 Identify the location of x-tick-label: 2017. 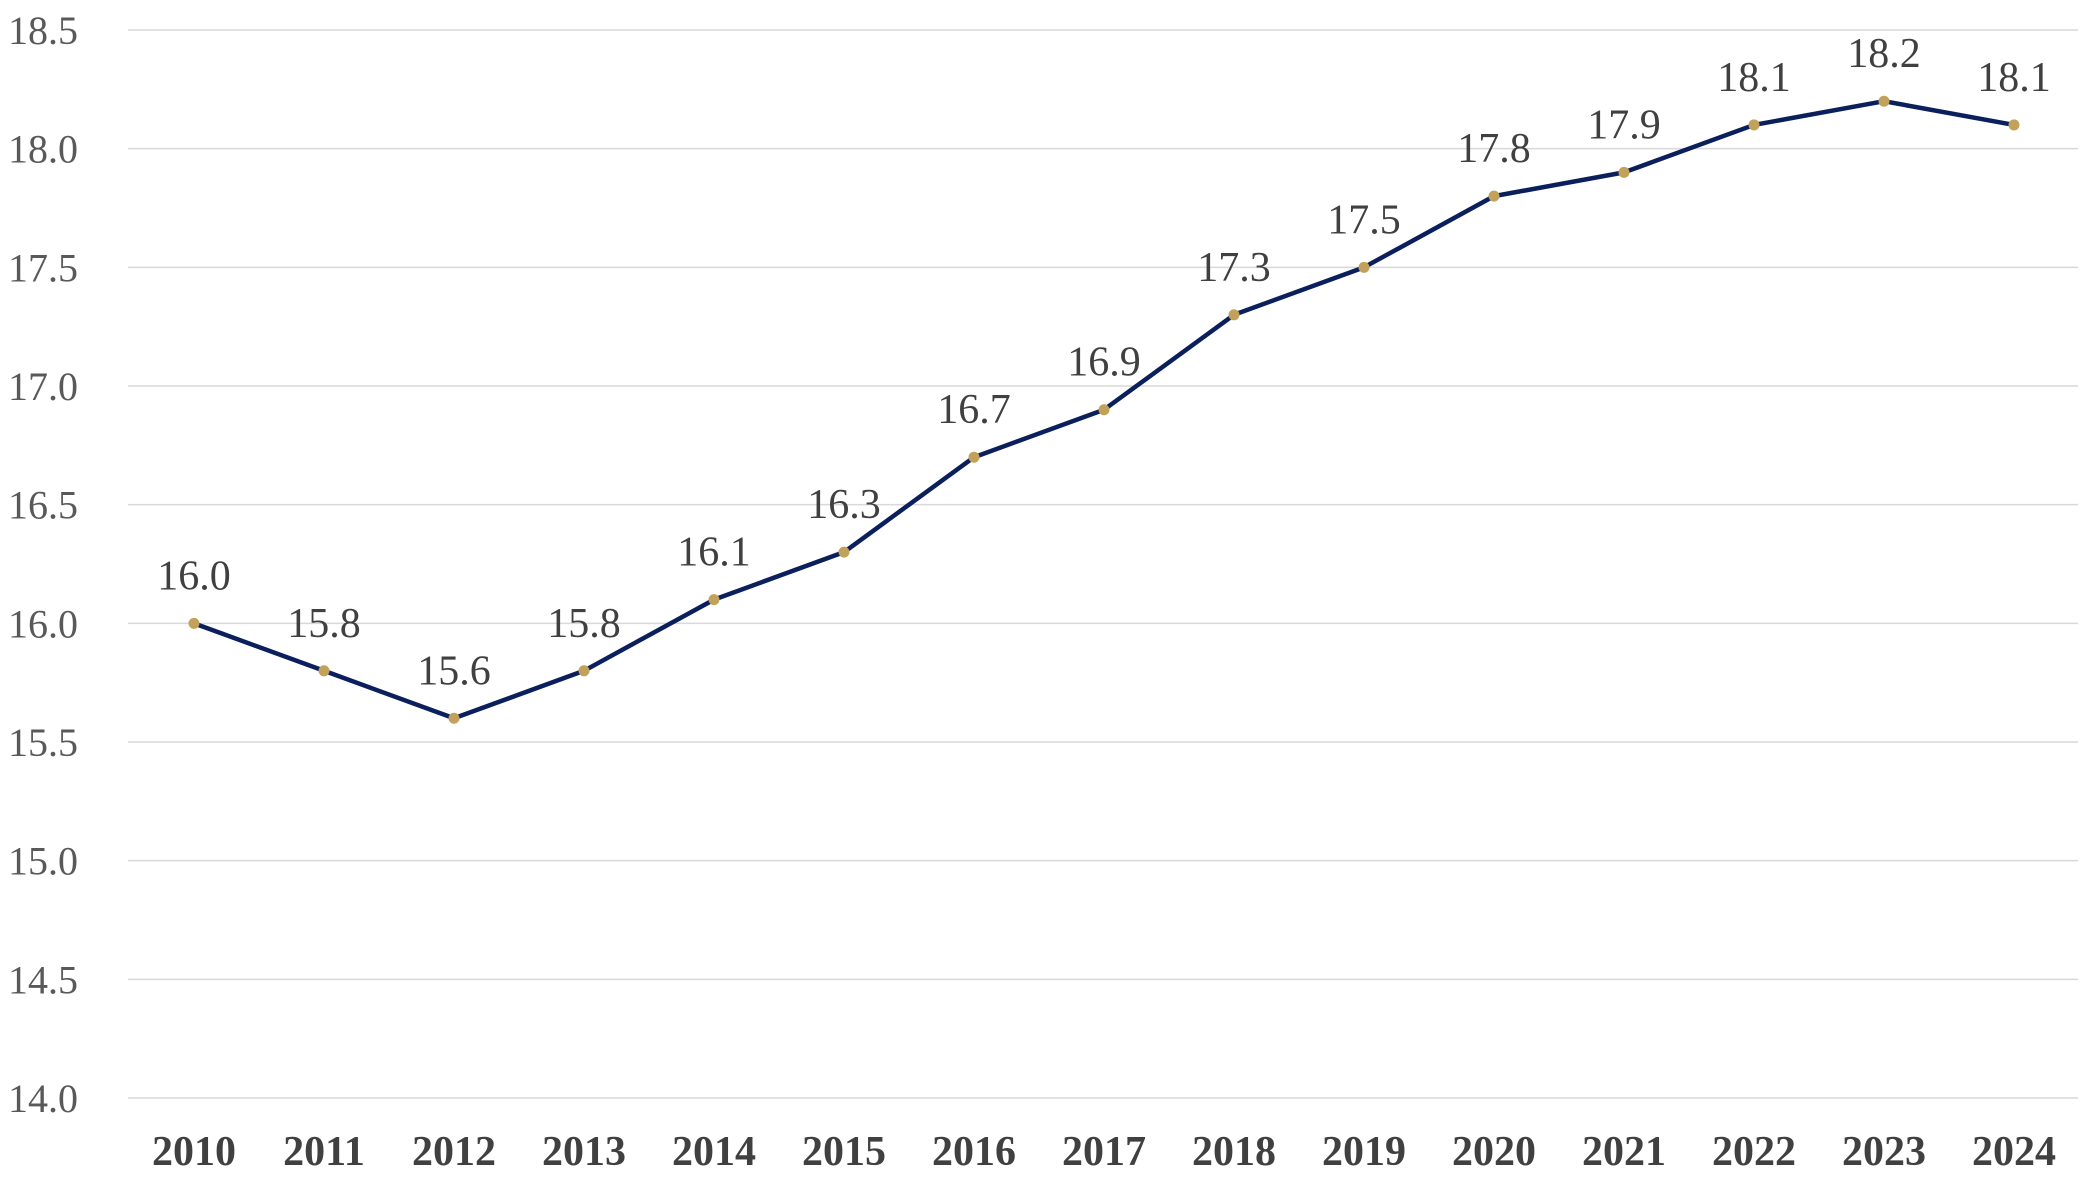
(1104, 1152).